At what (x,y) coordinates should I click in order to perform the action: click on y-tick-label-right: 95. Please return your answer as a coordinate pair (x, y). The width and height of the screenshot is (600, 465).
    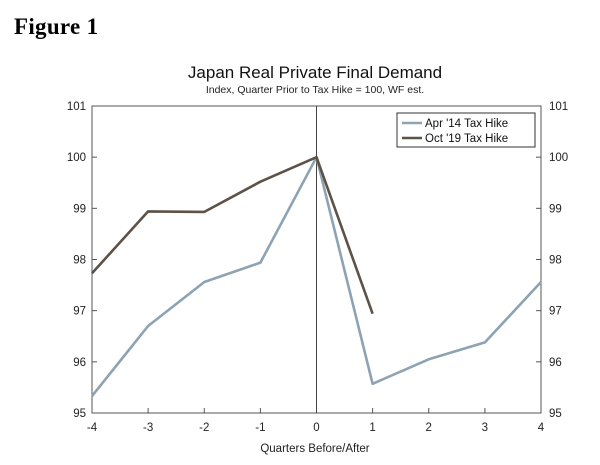
    Looking at the image, I should click on (555, 414).